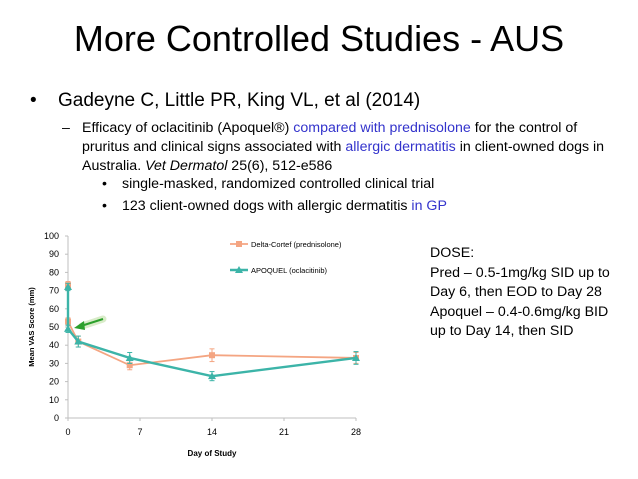  Describe the element at coordinates (280, 166) in the screenshot. I see `citation: 25(6), 512-e586` at that location.